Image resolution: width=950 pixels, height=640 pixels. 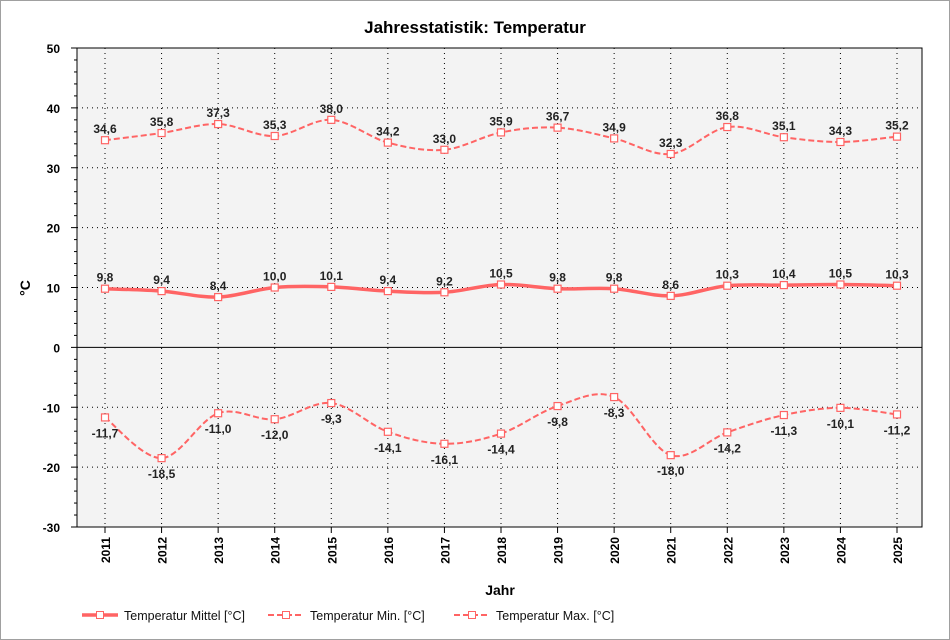 I want to click on y-tick-label: 10, so click(x=54, y=289).